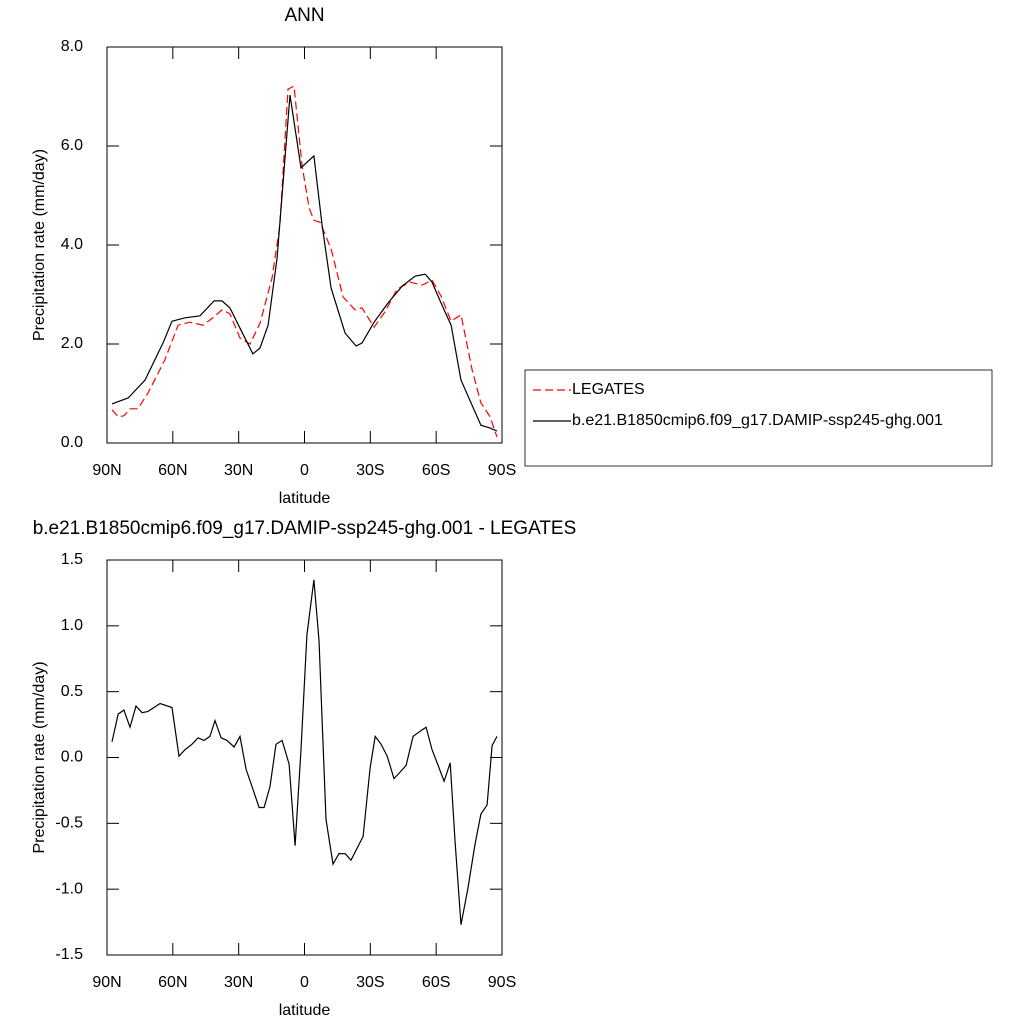 The image size is (1024, 1024). What do you see at coordinates (69, 823) in the screenshot?
I see `y-tick-label: -0.5` at bounding box center [69, 823].